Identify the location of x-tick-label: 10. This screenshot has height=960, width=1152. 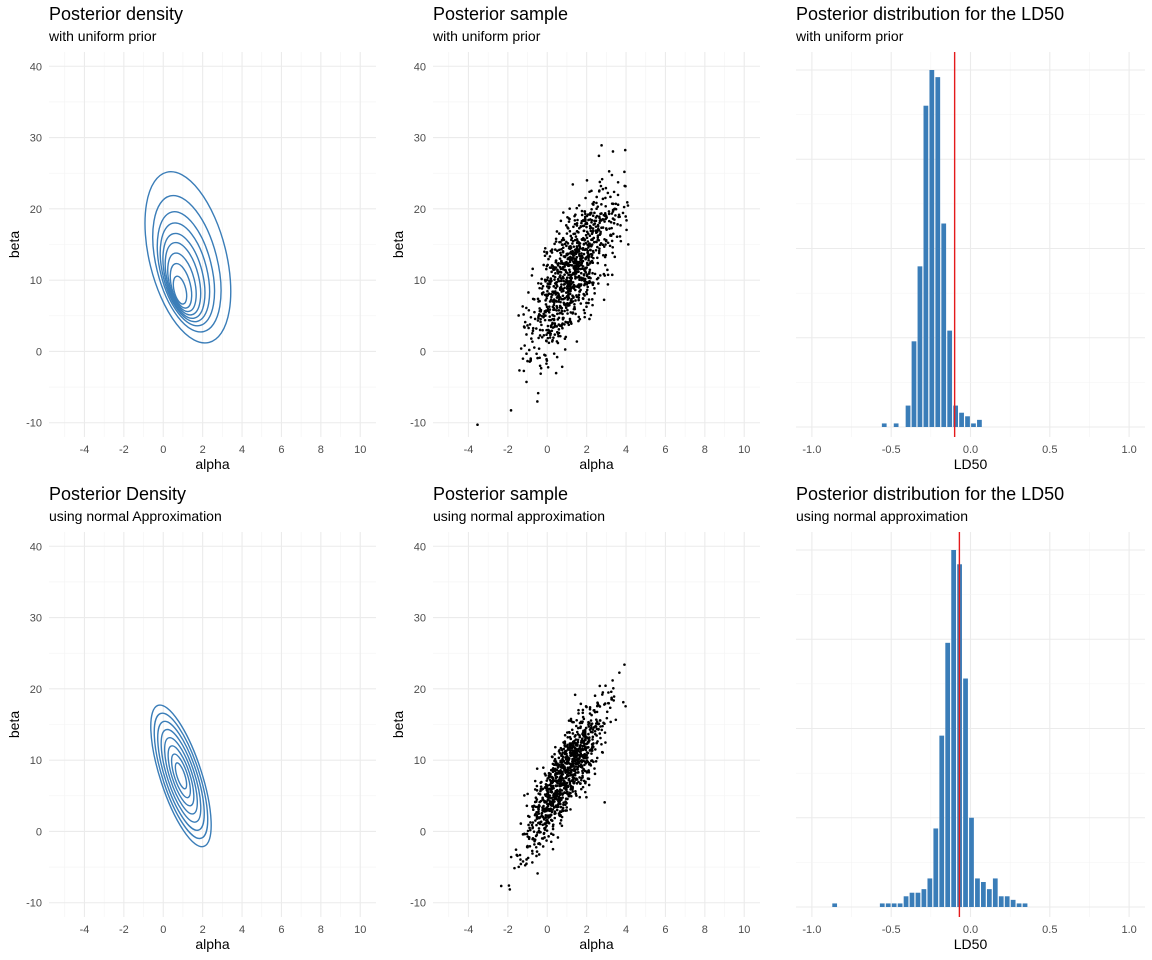
(744, 930).